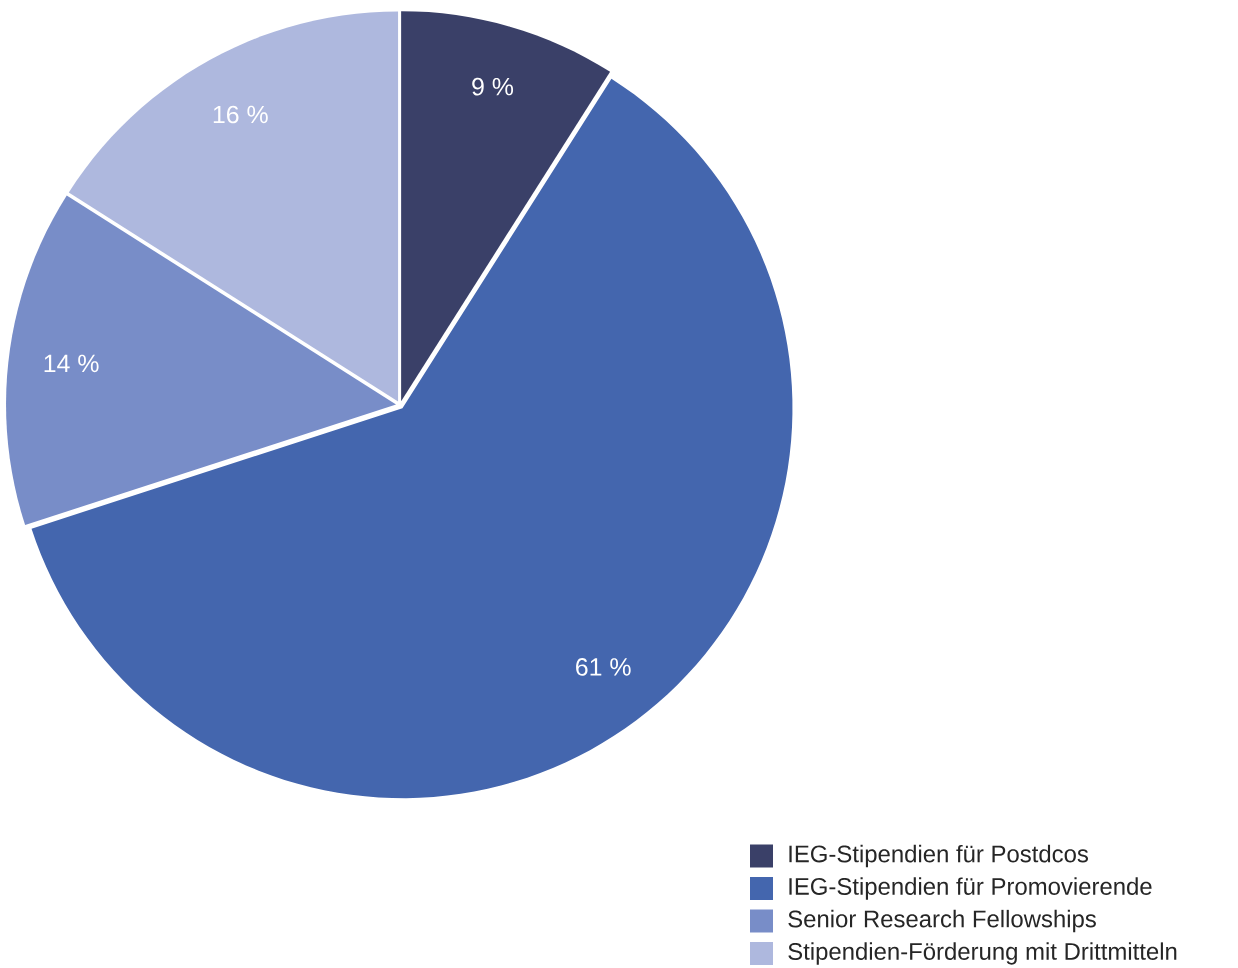 Image resolution: width=1238 pixels, height=968 pixels. Describe the element at coordinates (603, 667) in the screenshot. I see `data-label: 61 %` at that location.